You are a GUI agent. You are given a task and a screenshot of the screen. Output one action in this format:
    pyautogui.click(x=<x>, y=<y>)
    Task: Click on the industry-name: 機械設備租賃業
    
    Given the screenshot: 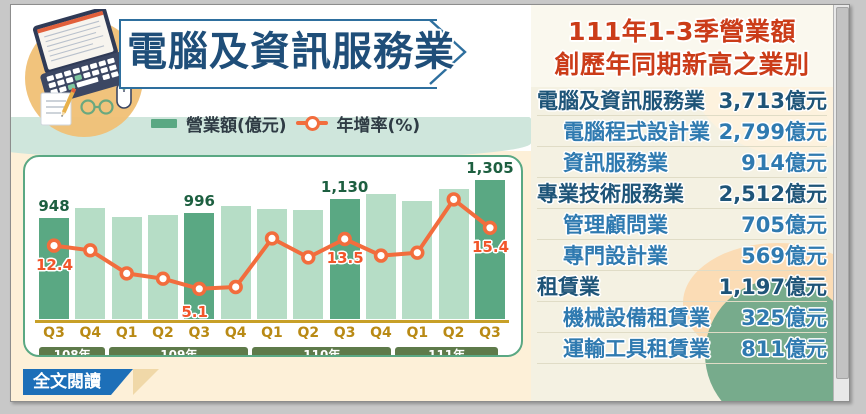 What is the action you would take?
    pyautogui.click(x=636, y=318)
    